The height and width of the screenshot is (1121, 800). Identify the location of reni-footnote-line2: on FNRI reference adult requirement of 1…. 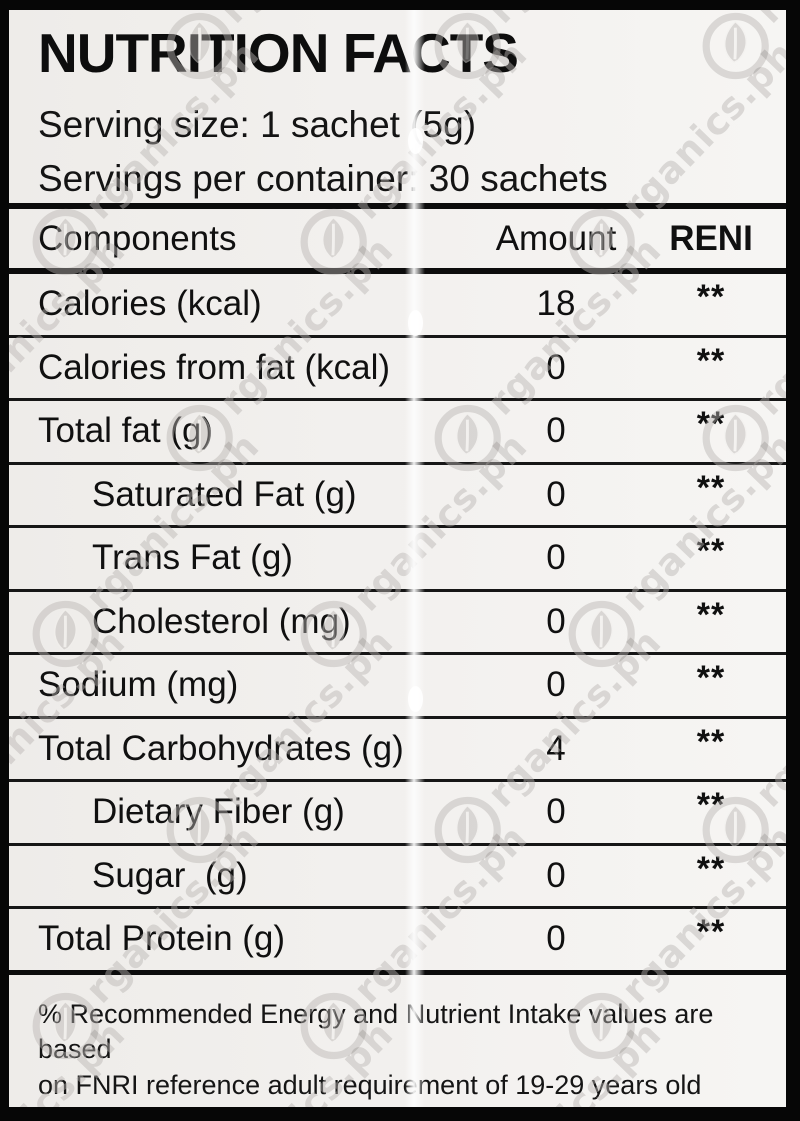
(370, 1085).